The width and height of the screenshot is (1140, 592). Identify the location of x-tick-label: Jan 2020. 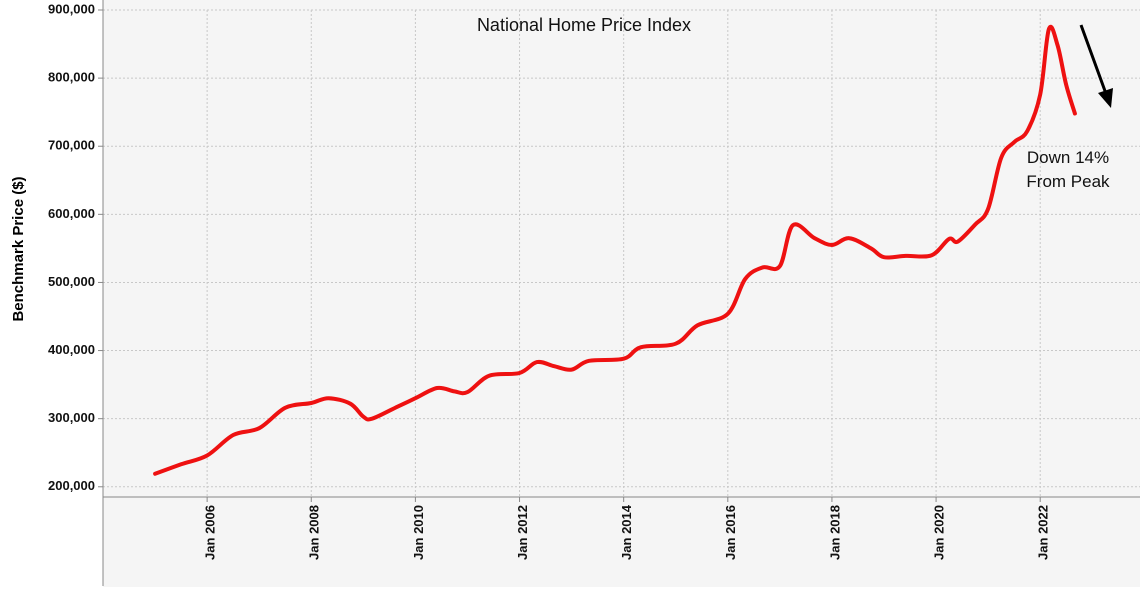
(939, 532).